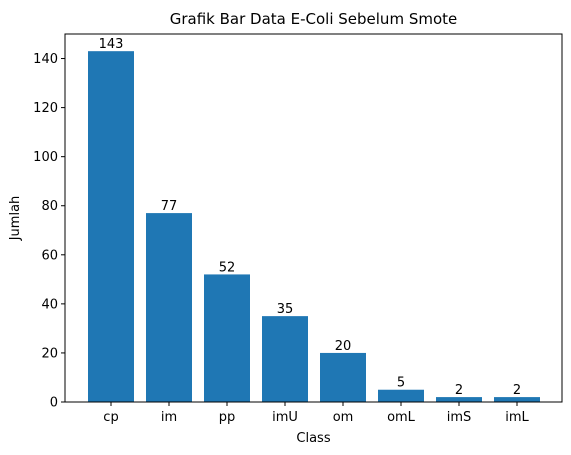 The height and width of the screenshot is (455, 571). Describe the element at coordinates (49, 304) in the screenshot. I see `y-tick-label-40: 40` at that location.